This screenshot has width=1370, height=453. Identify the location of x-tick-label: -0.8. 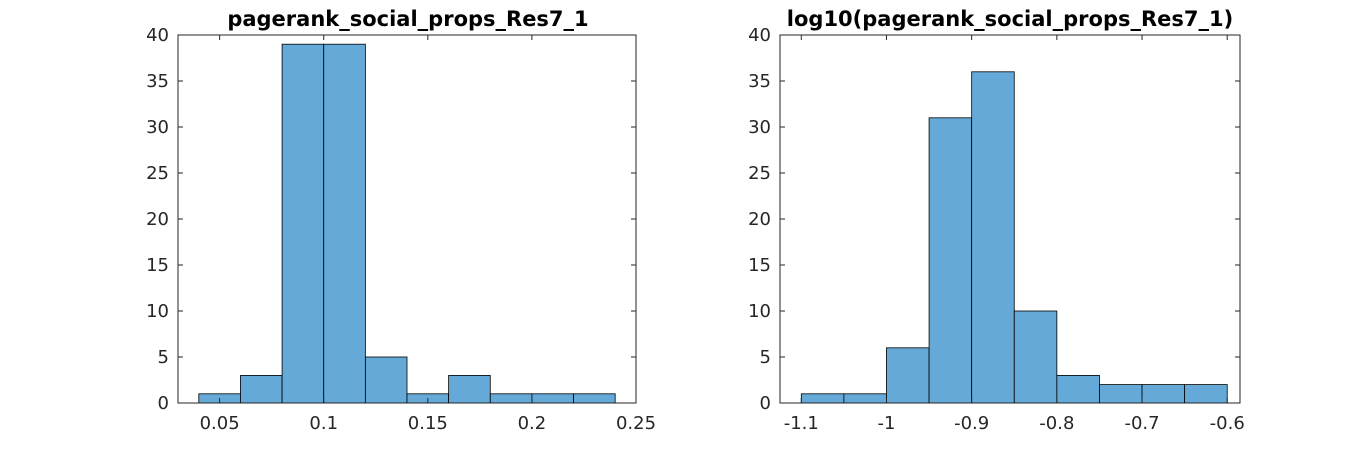
(1056, 423).